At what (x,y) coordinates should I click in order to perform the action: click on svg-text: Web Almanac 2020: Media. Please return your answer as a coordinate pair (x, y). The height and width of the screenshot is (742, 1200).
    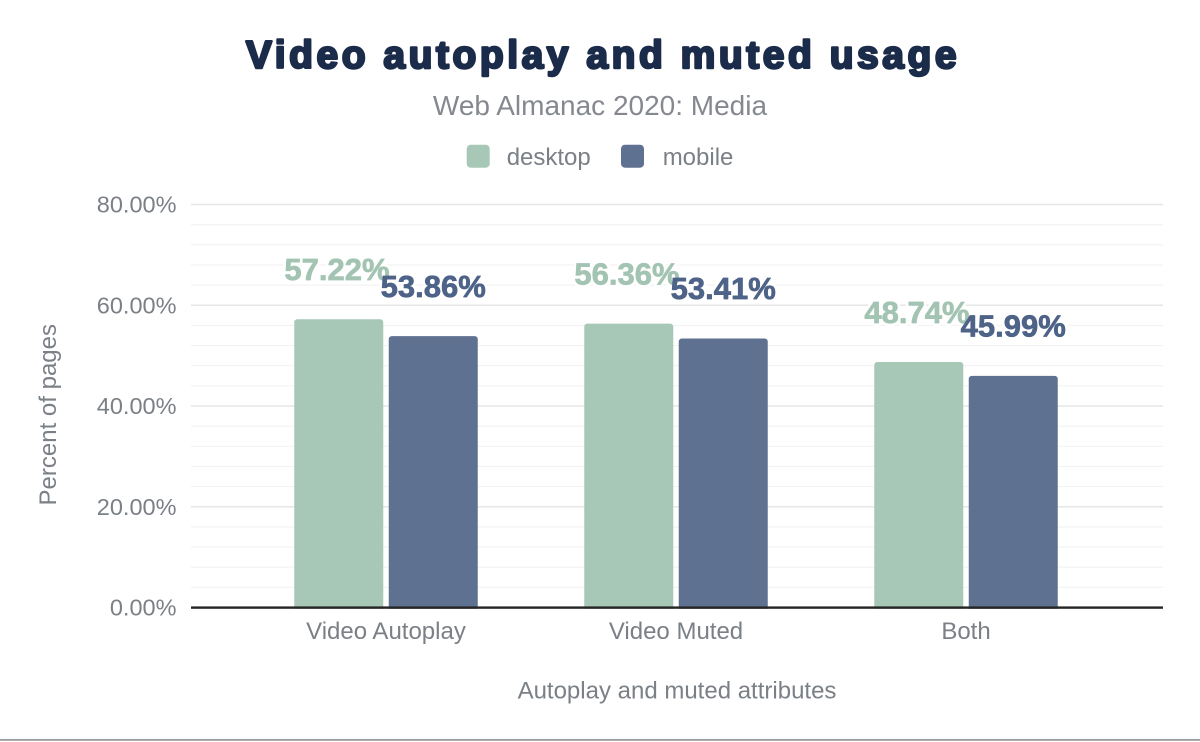
    Looking at the image, I should click on (600, 105).